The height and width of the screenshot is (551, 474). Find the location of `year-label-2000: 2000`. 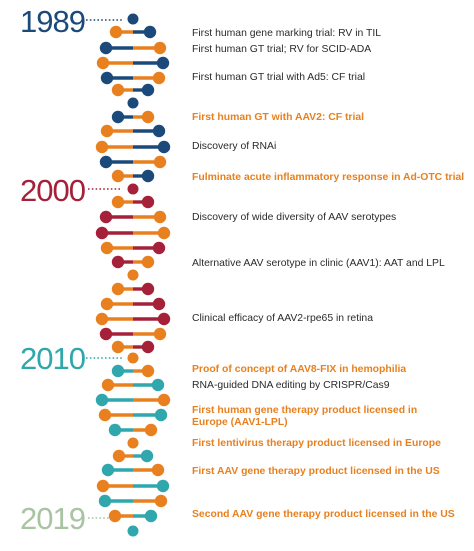

year-label-2000: 2000 is located at coordinates (53, 190).